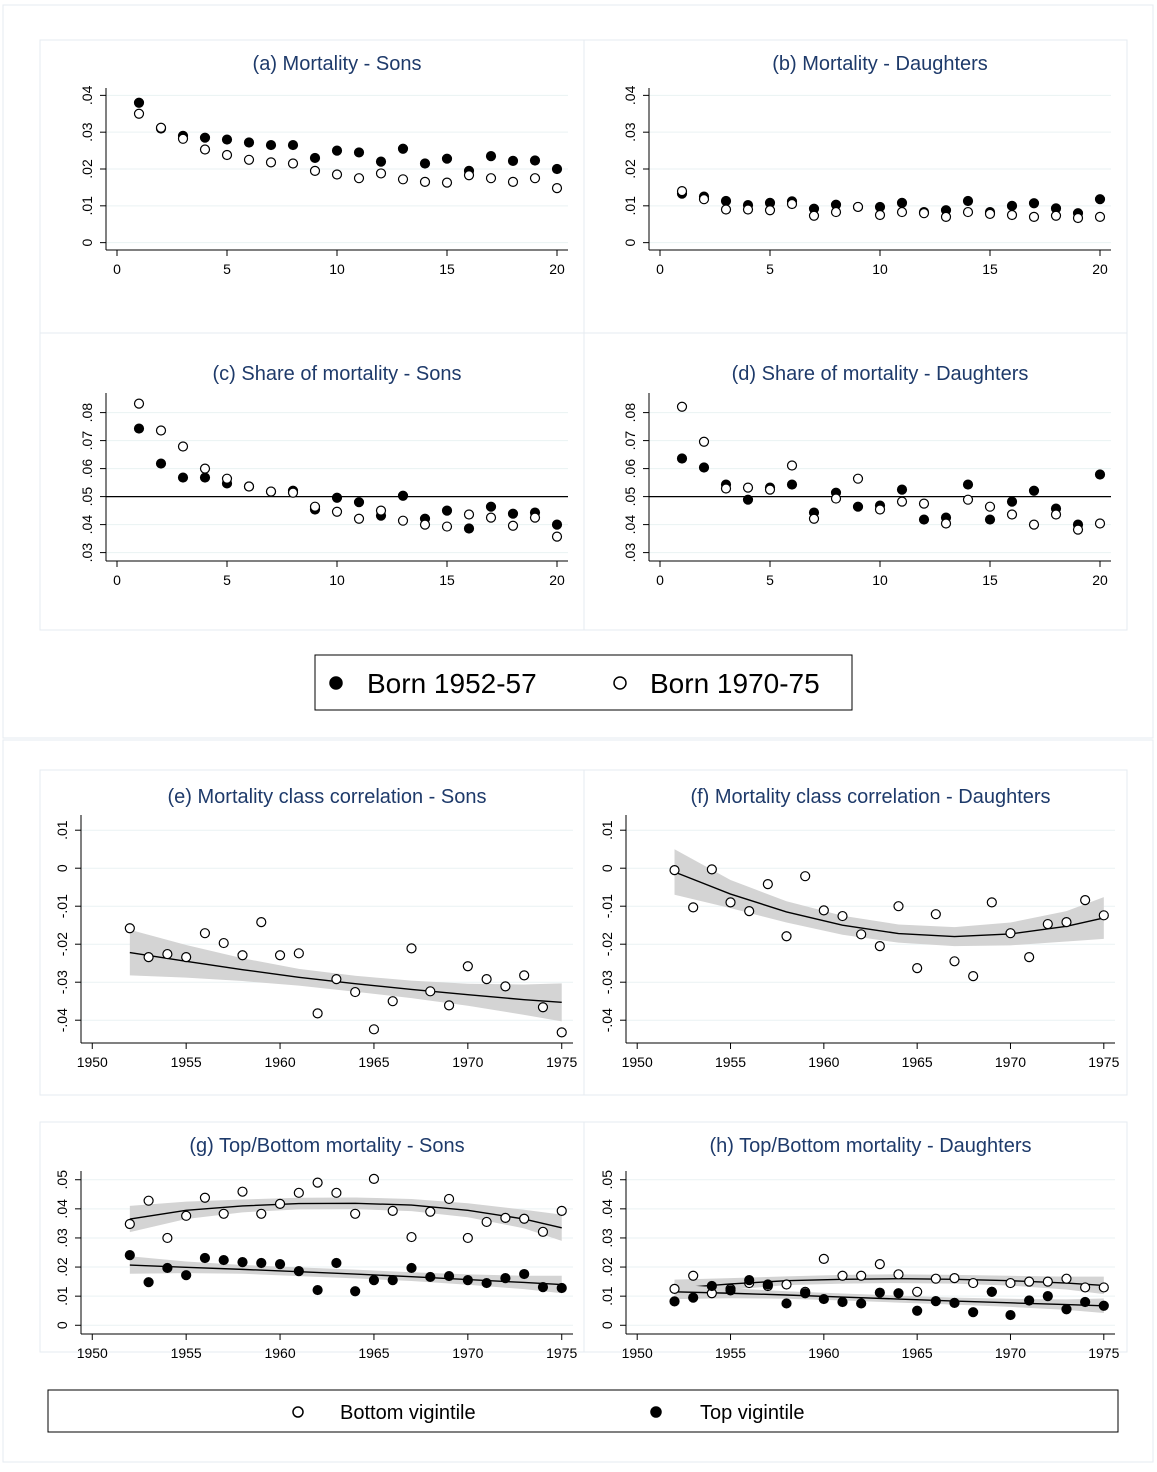  What do you see at coordinates (337, 580) in the screenshot?
I see `x-tick-label: 10` at bounding box center [337, 580].